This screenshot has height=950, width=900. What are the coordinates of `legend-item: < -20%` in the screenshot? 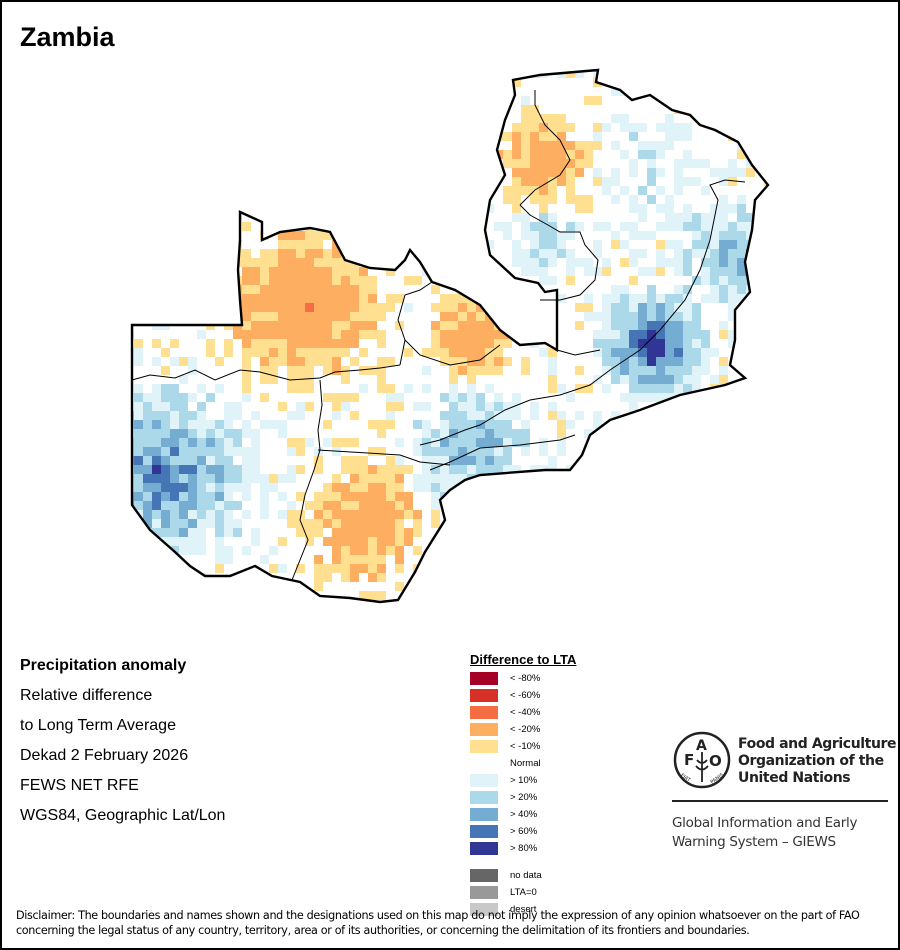 It's located at (523, 729).